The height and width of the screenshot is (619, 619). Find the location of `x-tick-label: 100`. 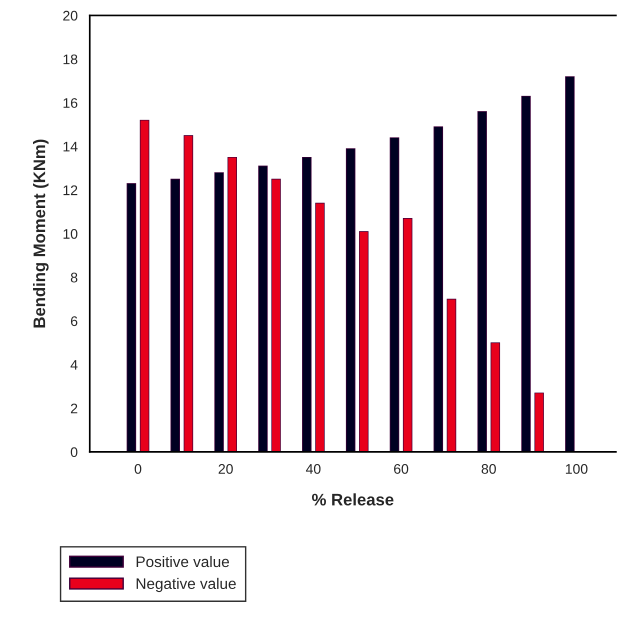

x-tick-label: 100 is located at coordinates (577, 469).